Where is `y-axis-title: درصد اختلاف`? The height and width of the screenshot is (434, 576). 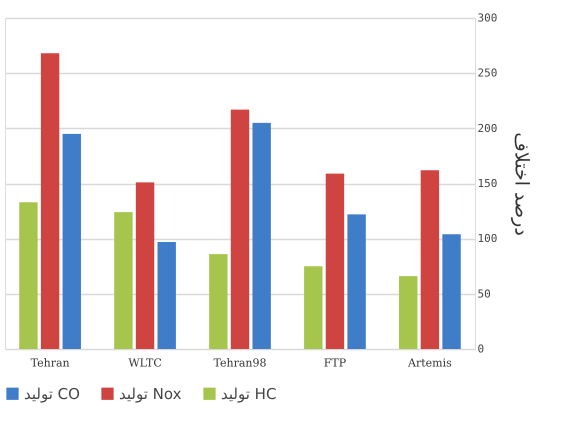
y-axis-title: درصد اختلاف is located at coordinates (521, 184).